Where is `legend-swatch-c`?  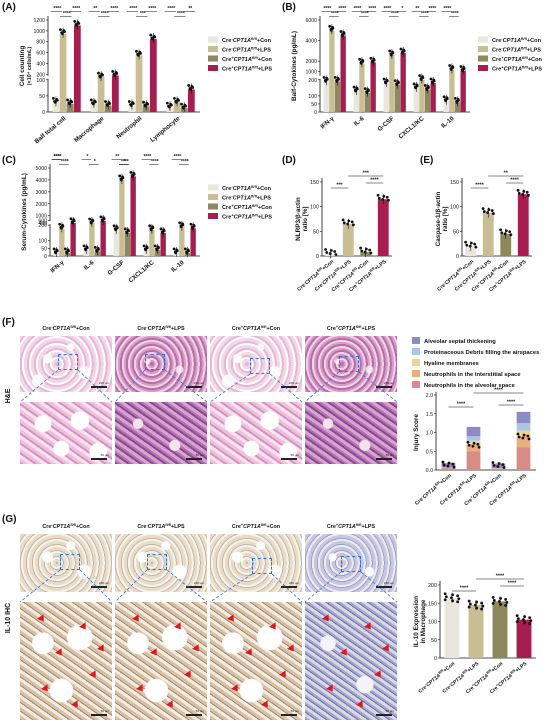 legend-swatch-c is located at coordinates (213, 197).